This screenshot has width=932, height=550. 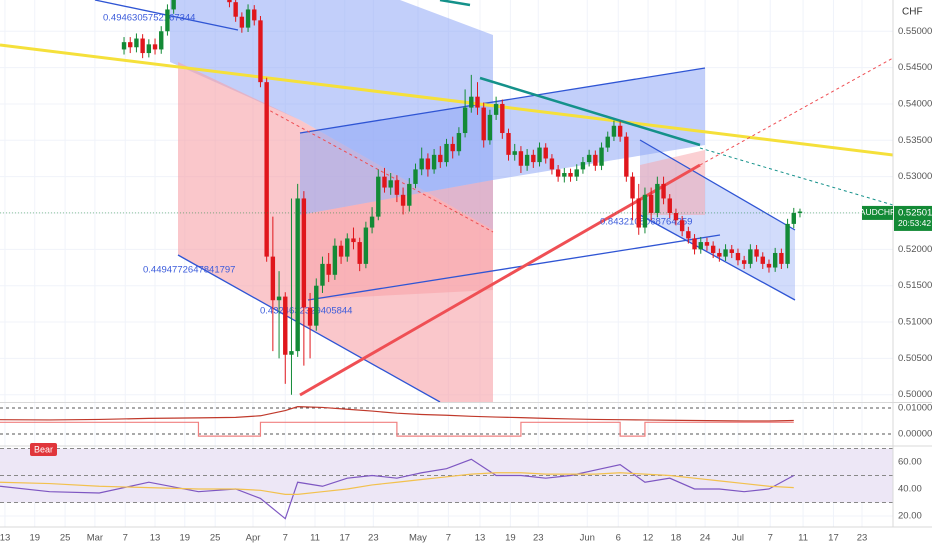 What do you see at coordinates (915, 407) in the screenshot?
I see `y-tick-label: 0.01000` at bounding box center [915, 407].